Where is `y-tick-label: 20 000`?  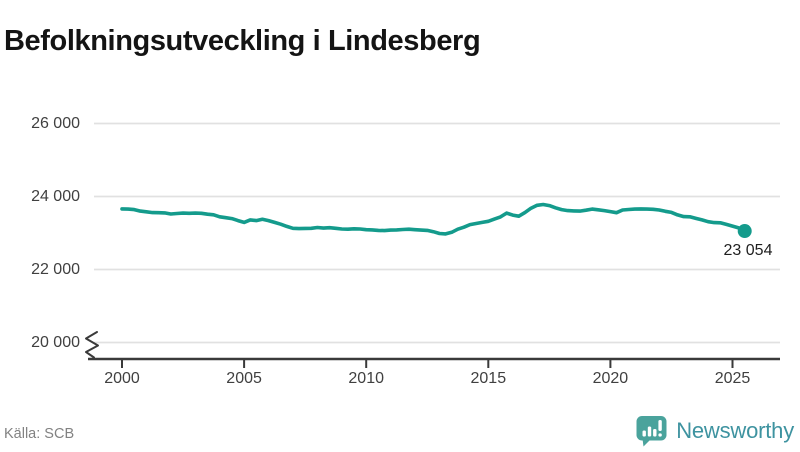
y-tick-label: 20 000 is located at coordinates (55, 342).